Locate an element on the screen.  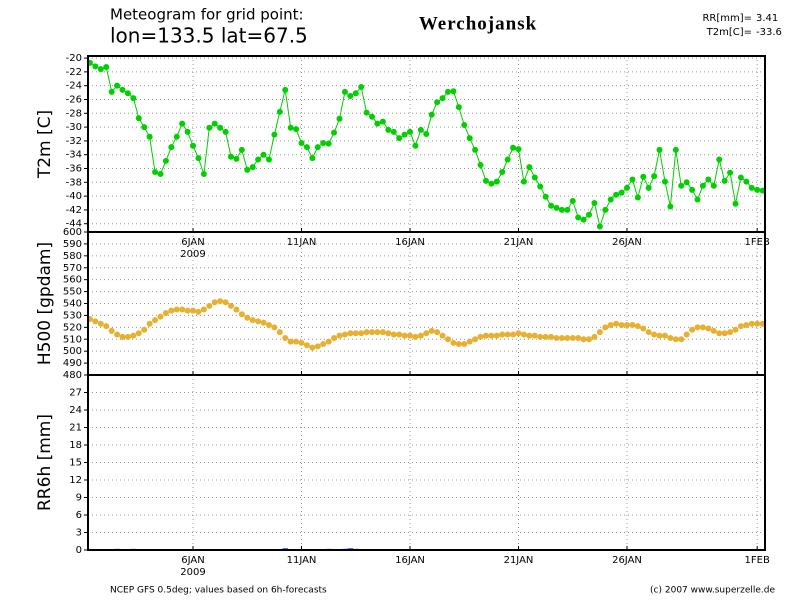
x-tick-label: 11JAN is located at coordinates (302, 242).